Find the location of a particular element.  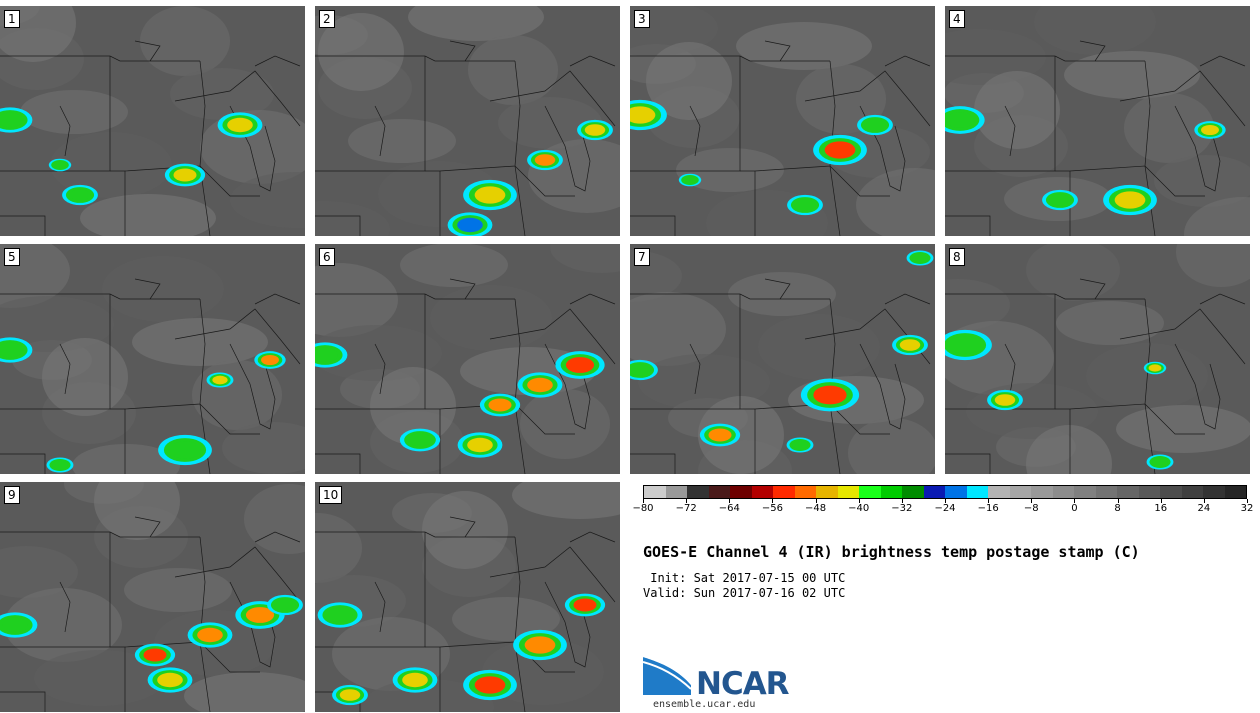

colorbar-tick-label: 8 is located at coordinates (1117, 508).